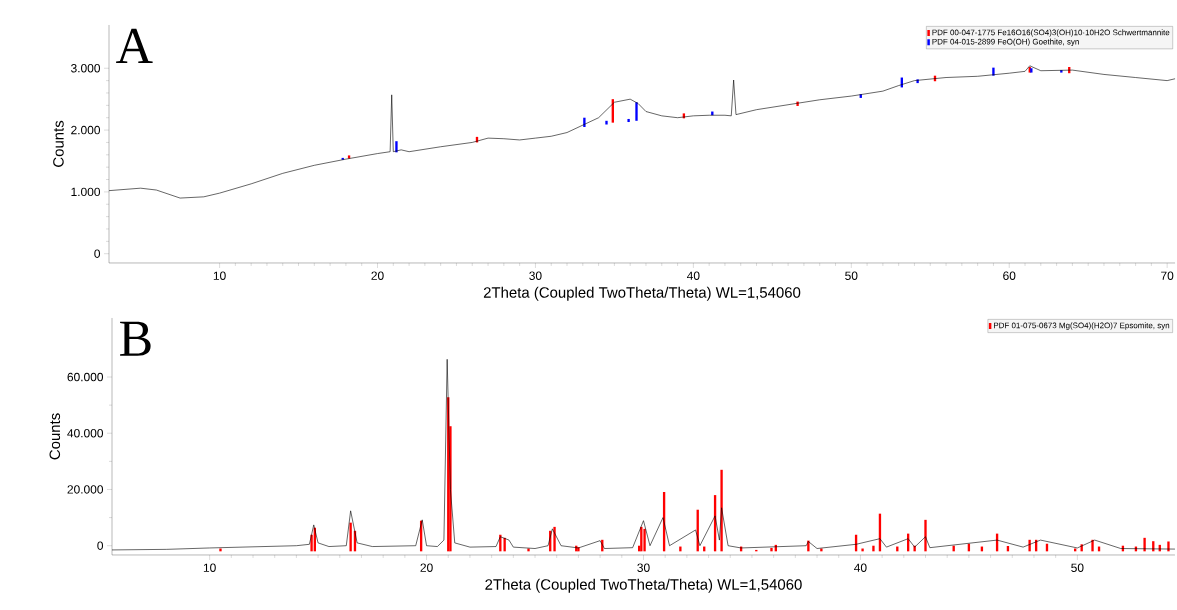 This screenshot has width=1177, height=610. I want to click on x-tick-label: 60, so click(1009, 275).